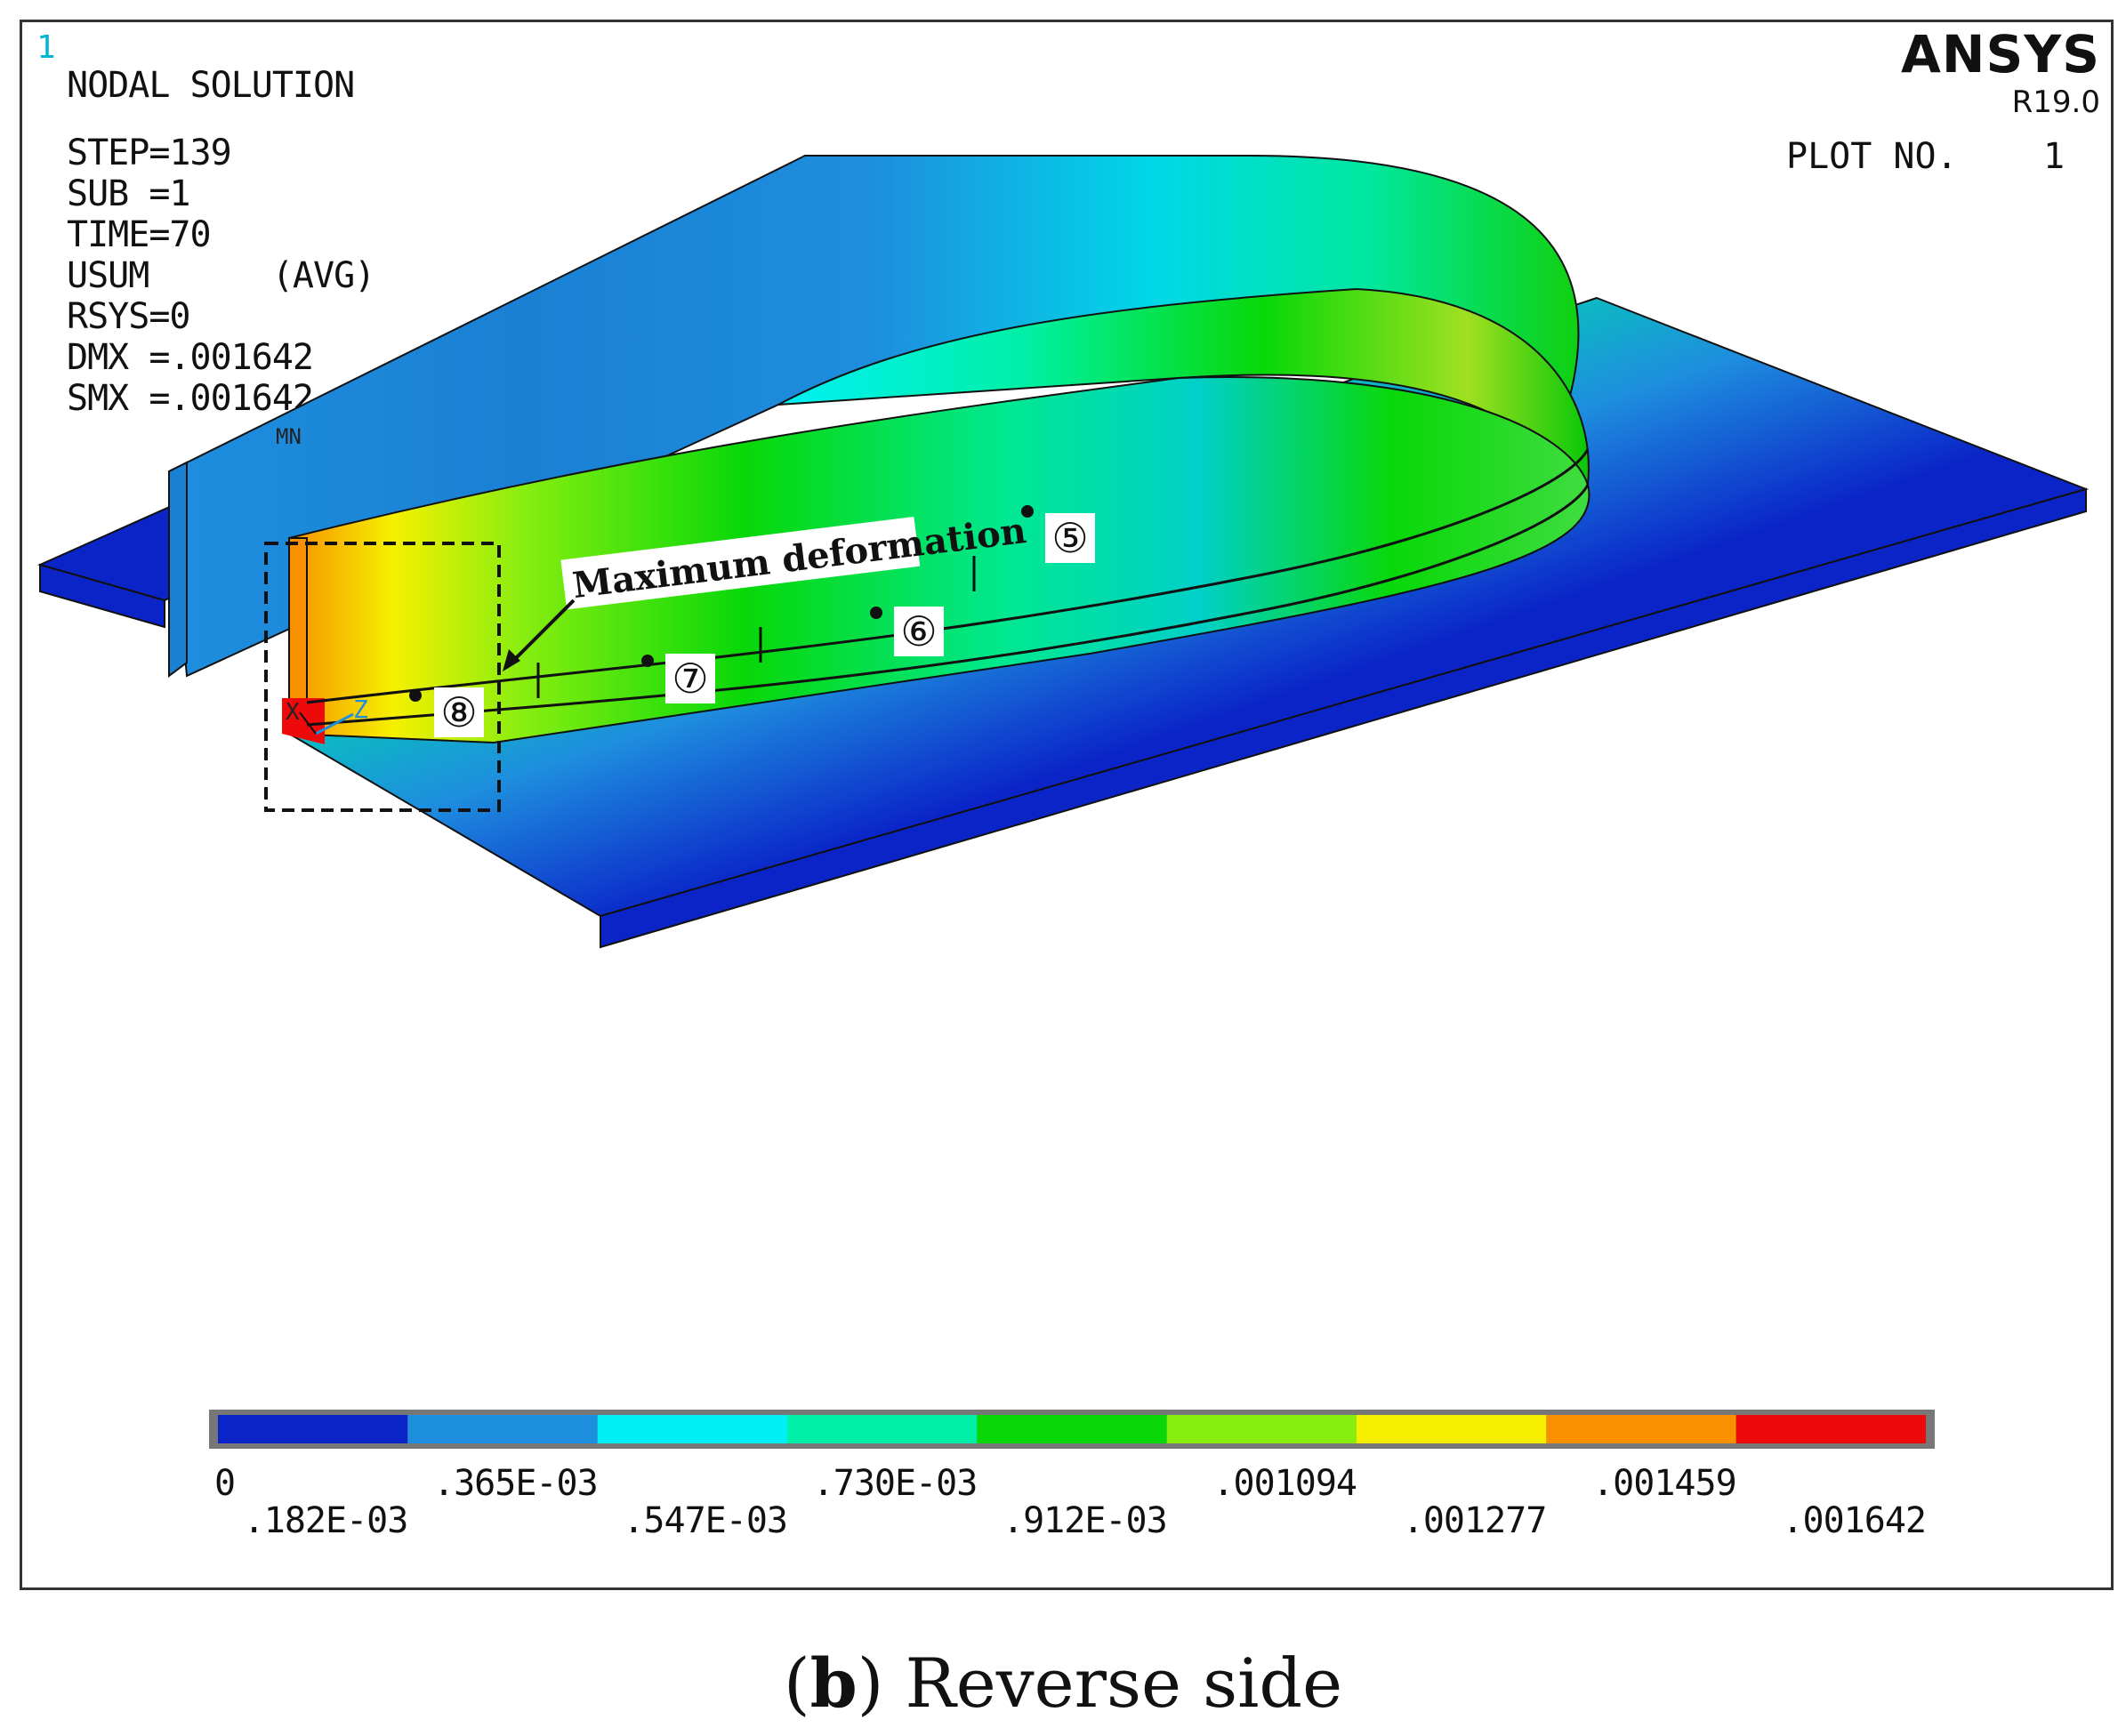  What do you see at coordinates (149, 153) in the screenshot?
I see `info-line: STEP=139` at bounding box center [149, 153].